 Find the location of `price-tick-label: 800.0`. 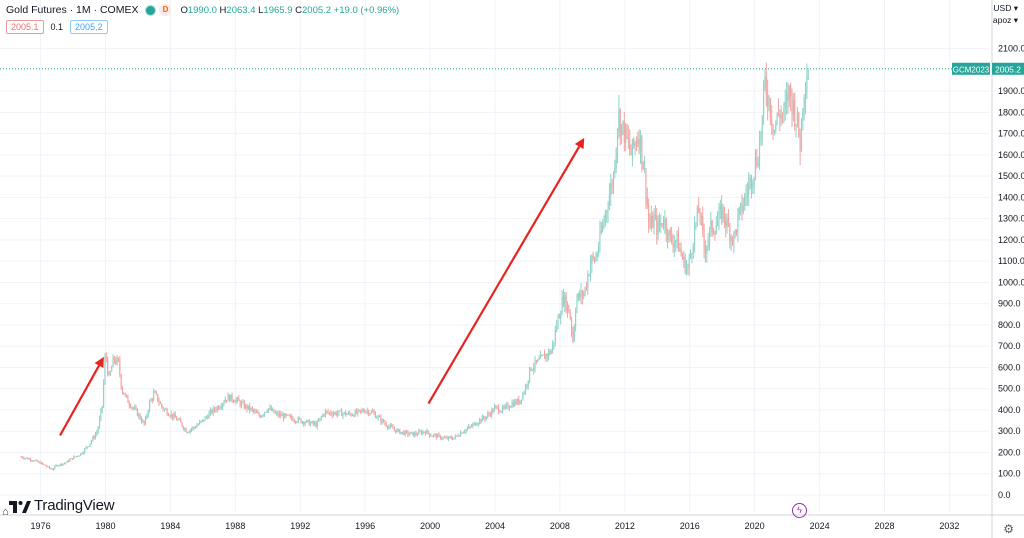

price-tick-label: 800.0 is located at coordinates (1009, 325).